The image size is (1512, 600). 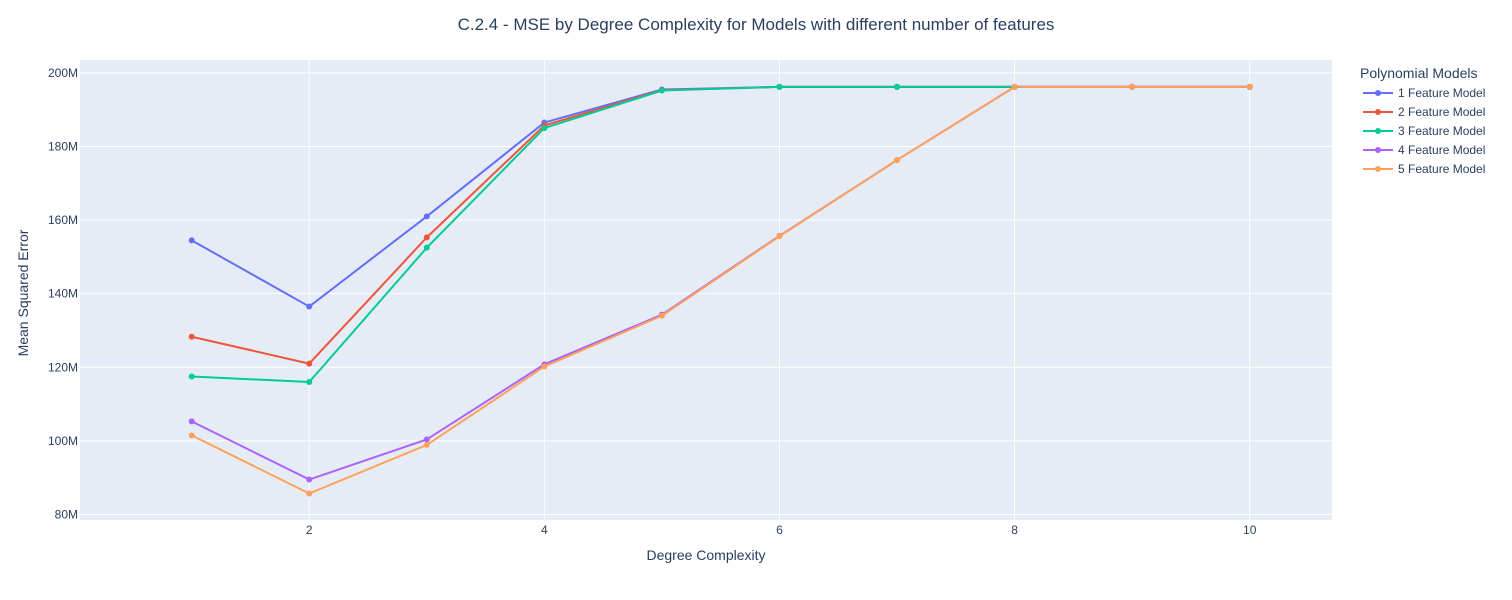 What do you see at coordinates (1441, 112) in the screenshot?
I see `legend-label: 2 Feature Model` at bounding box center [1441, 112].